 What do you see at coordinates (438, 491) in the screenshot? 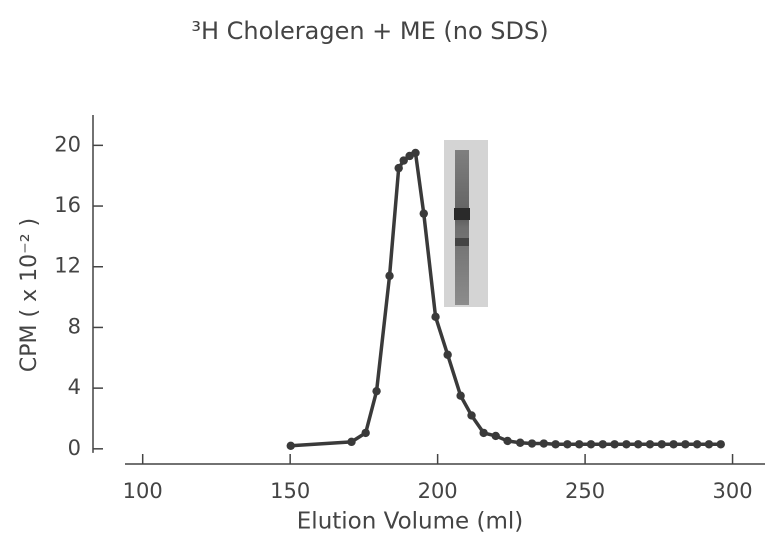
I see `x-tick-label: 200` at bounding box center [438, 491].